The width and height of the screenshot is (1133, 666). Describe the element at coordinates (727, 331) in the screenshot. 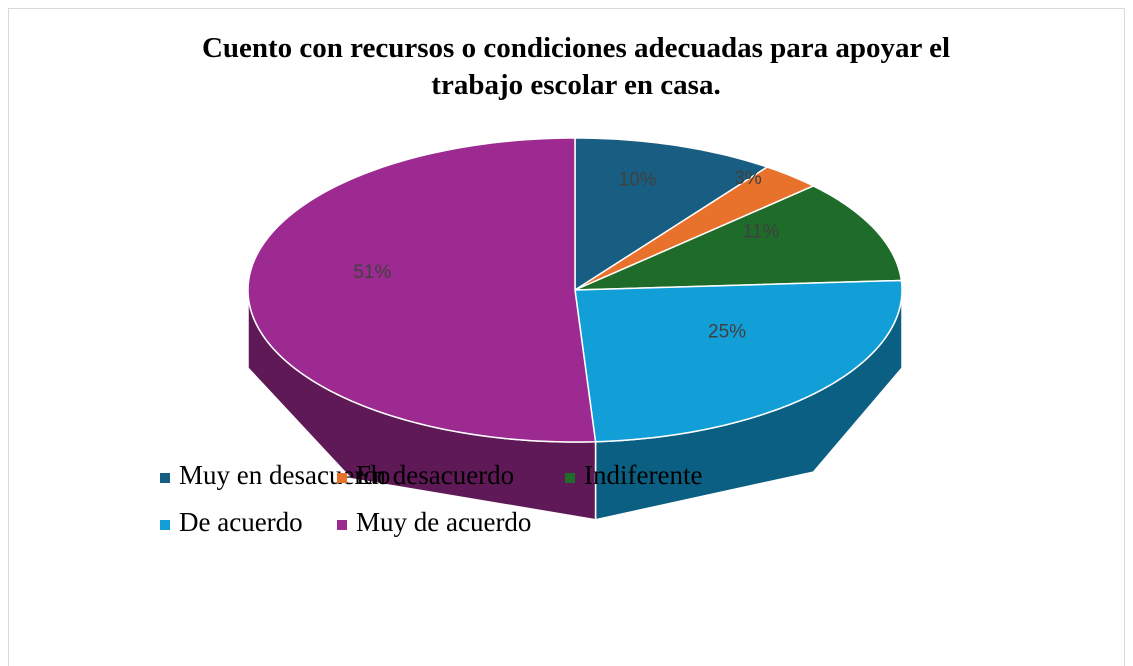

I see `data-label: 25%` at that location.